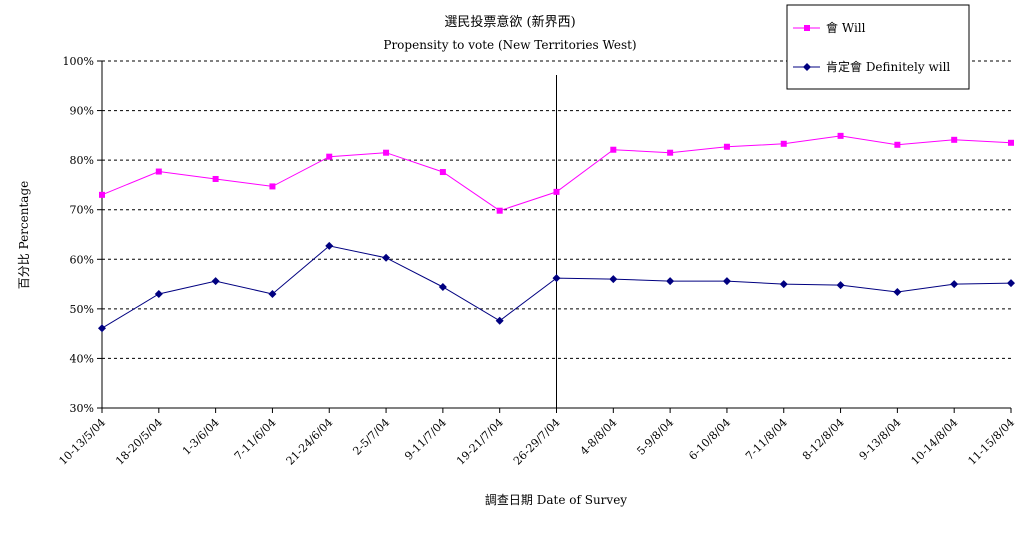 The image size is (1020, 533). Describe the element at coordinates (880, 439) in the screenshot. I see `x-tick-label: 9-13/8/04` at that location.